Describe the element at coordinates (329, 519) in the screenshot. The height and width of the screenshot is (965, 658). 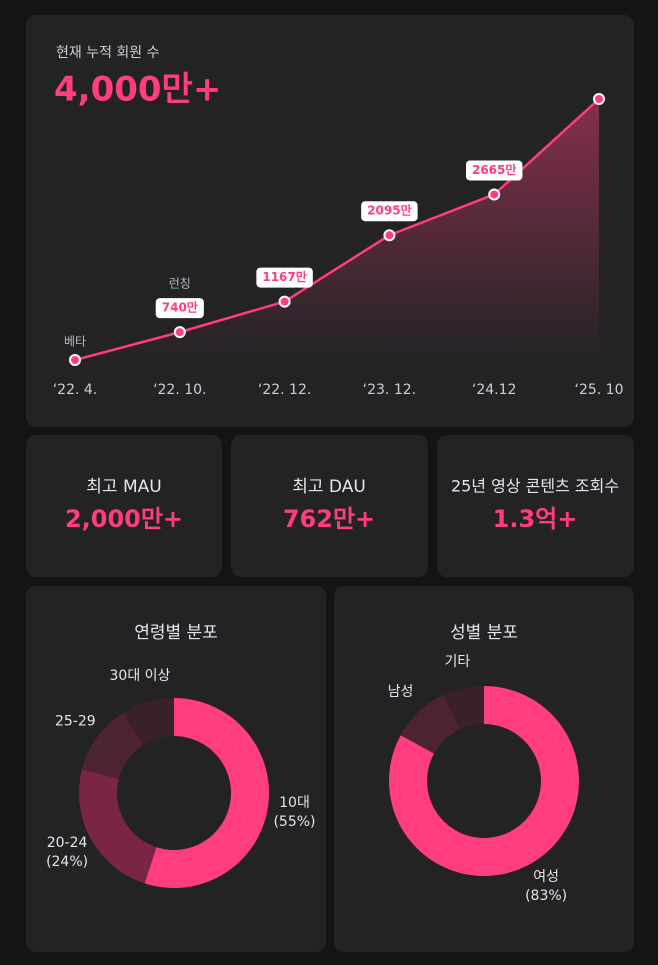
I see `stat-value: 762만+` at that location.